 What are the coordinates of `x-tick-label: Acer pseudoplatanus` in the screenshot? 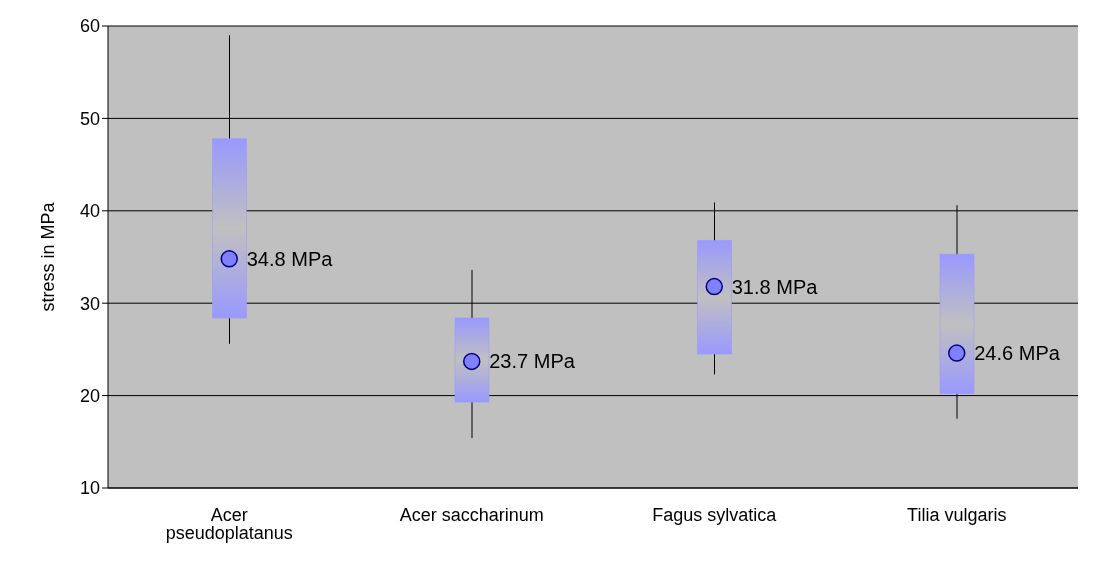 It's located at (229, 523).